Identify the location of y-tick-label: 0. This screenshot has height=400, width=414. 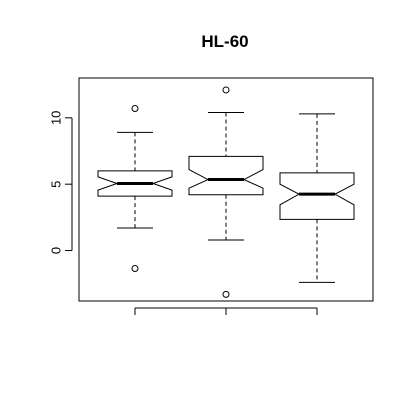
(56, 250).